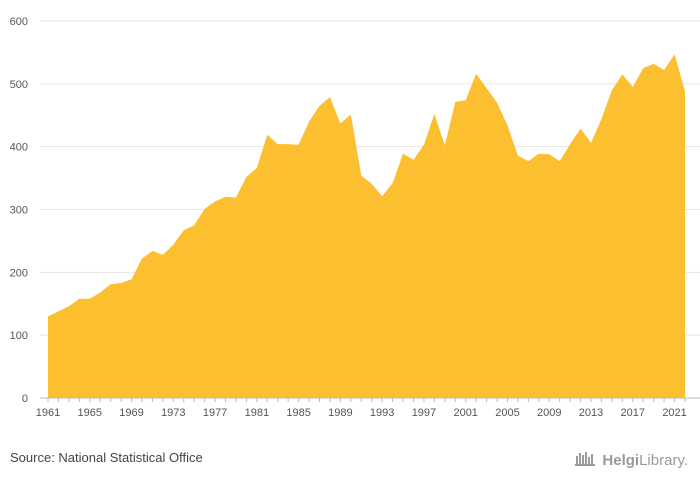 This screenshot has width=700, height=483. What do you see at coordinates (330, 97) in the screenshot?
I see `data-point-1988` at bounding box center [330, 97].